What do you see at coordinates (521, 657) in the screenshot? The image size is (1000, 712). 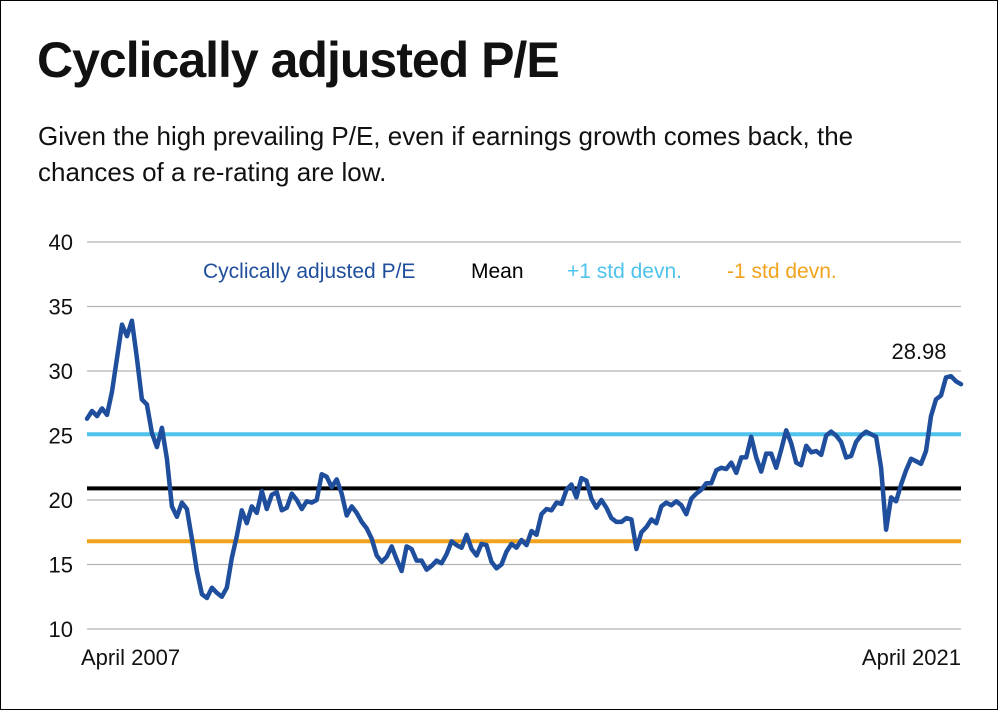 I see `x-axis: April 2007 April 2021` at bounding box center [521, 657].